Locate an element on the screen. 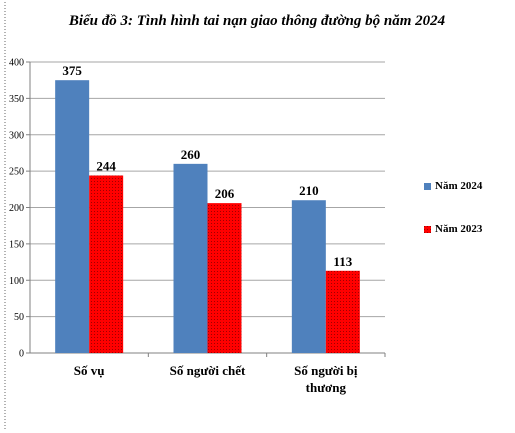 The height and width of the screenshot is (433, 515). y-tick-label: 350 is located at coordinates (16, 99).